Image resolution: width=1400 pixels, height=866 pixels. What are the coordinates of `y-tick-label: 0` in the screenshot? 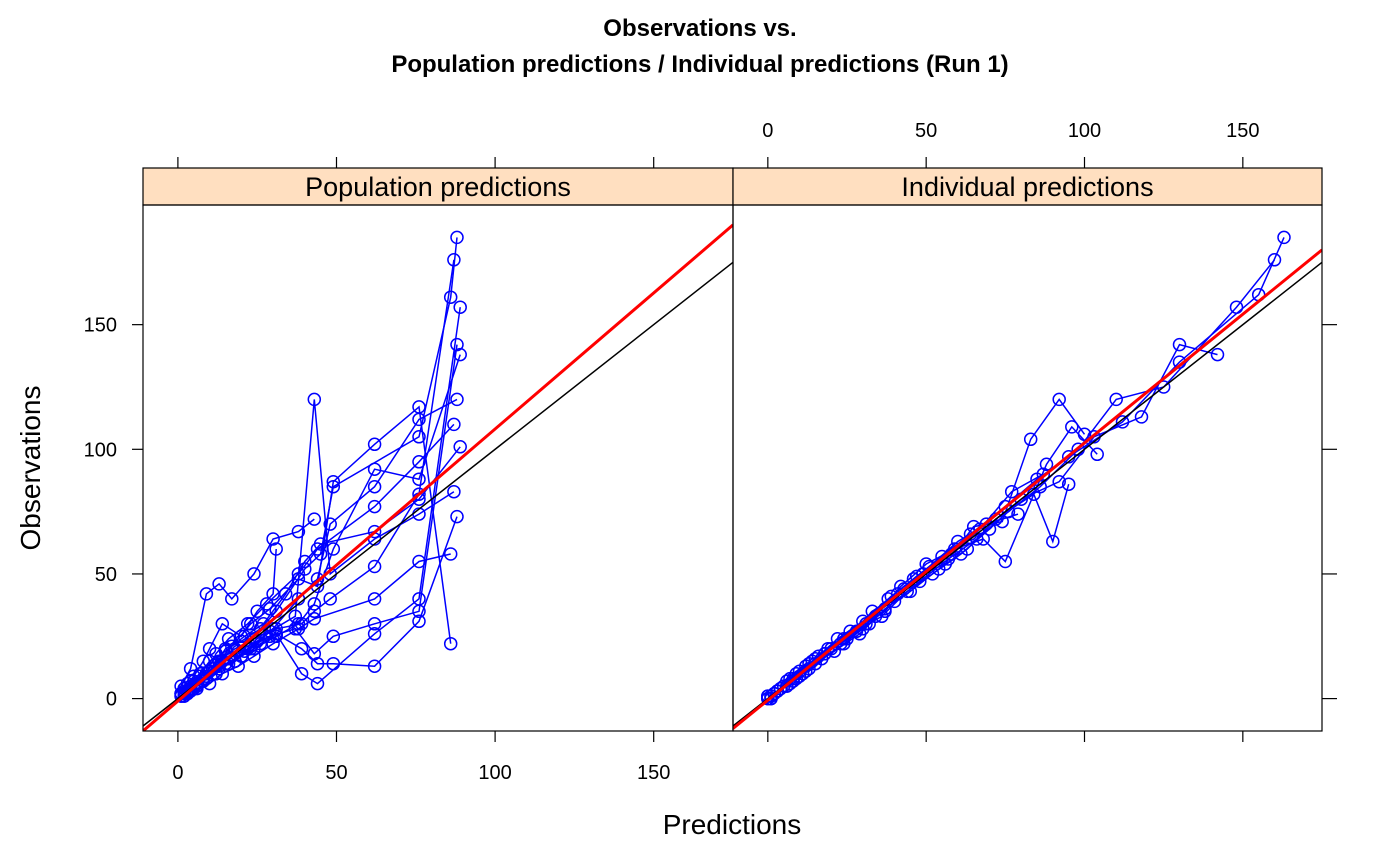 It's located at (111, 700).